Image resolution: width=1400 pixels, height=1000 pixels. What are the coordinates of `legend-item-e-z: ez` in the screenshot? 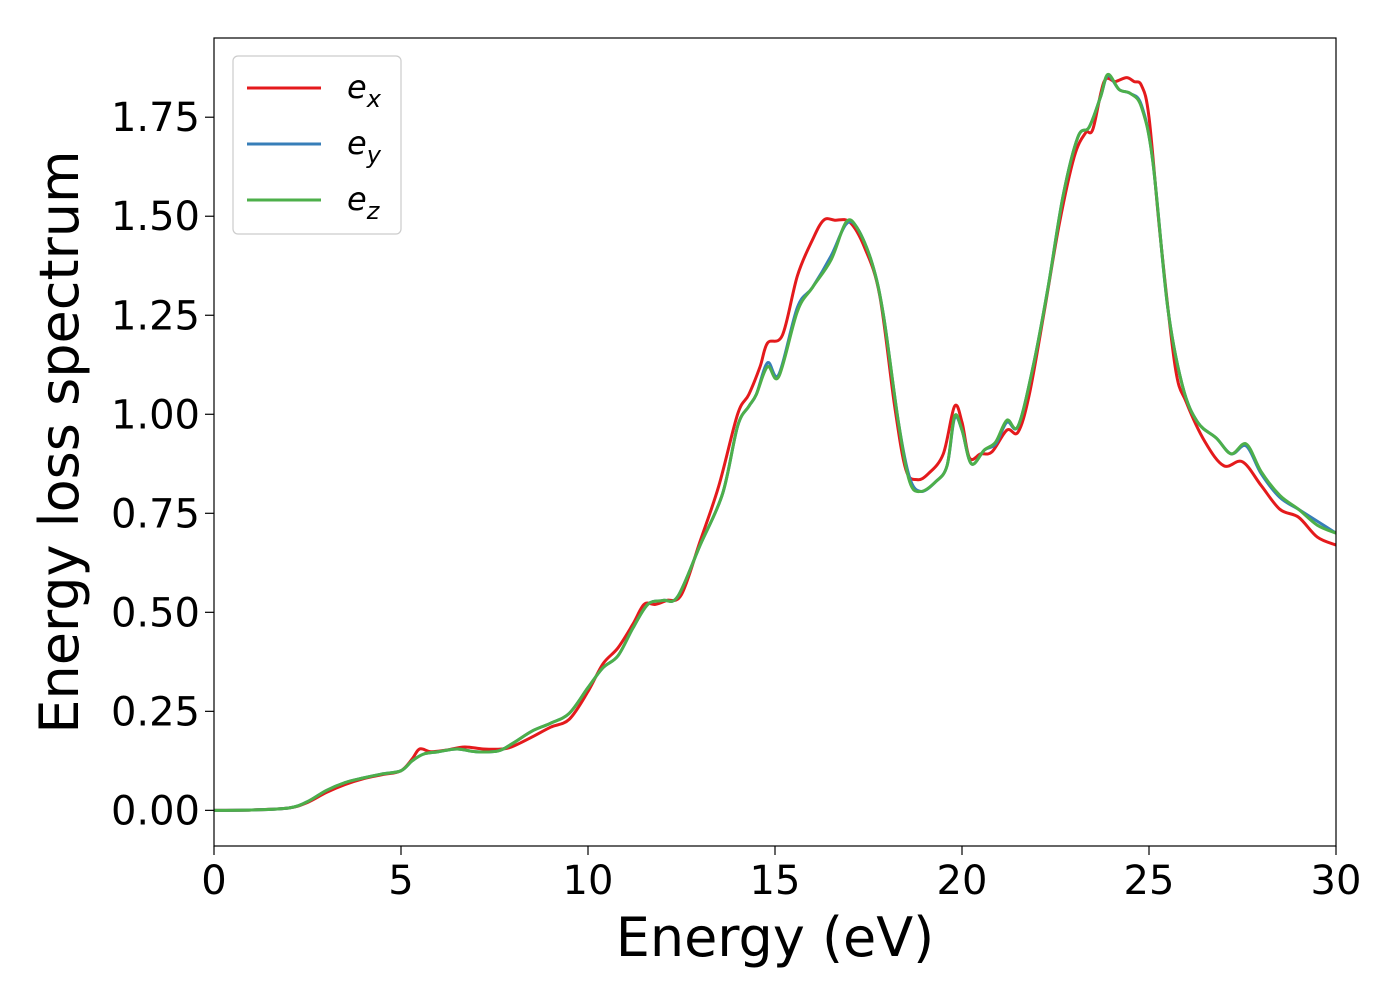 It's located at (314, 202).